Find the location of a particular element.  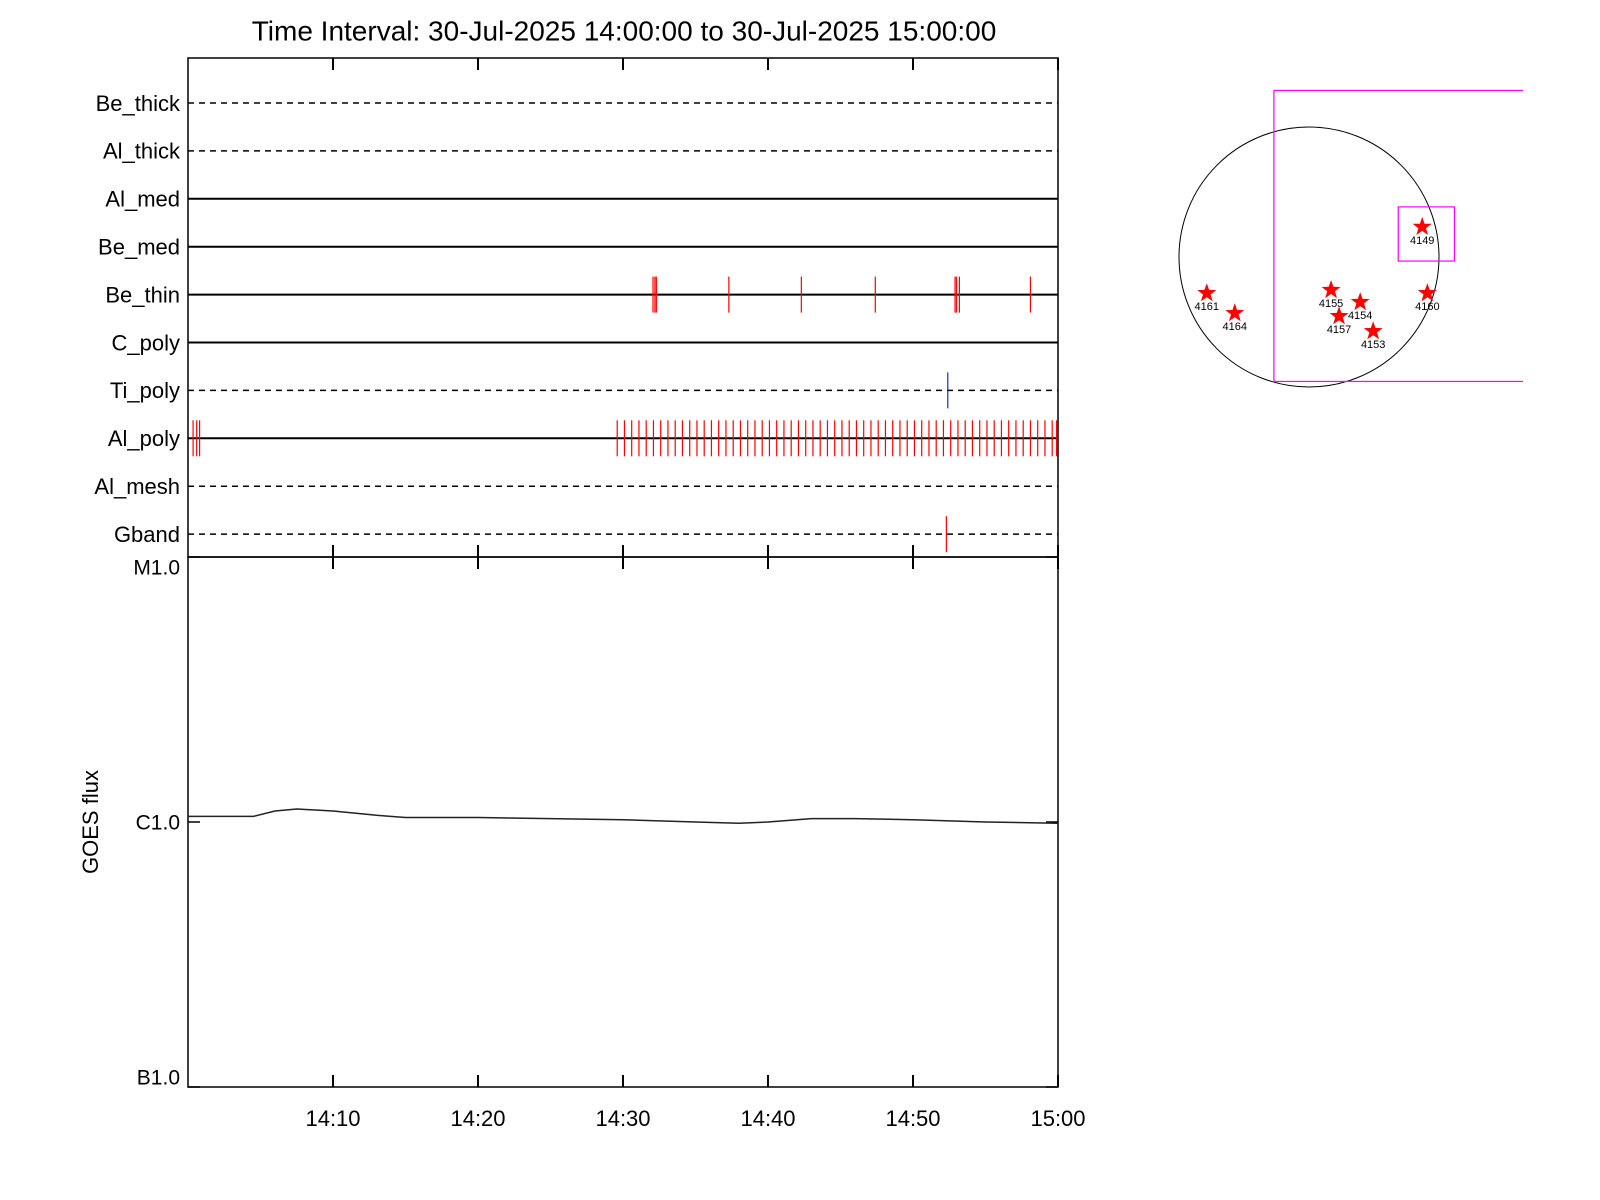

x-tick-label: 14:40 is located at coordinates (767, 1118).